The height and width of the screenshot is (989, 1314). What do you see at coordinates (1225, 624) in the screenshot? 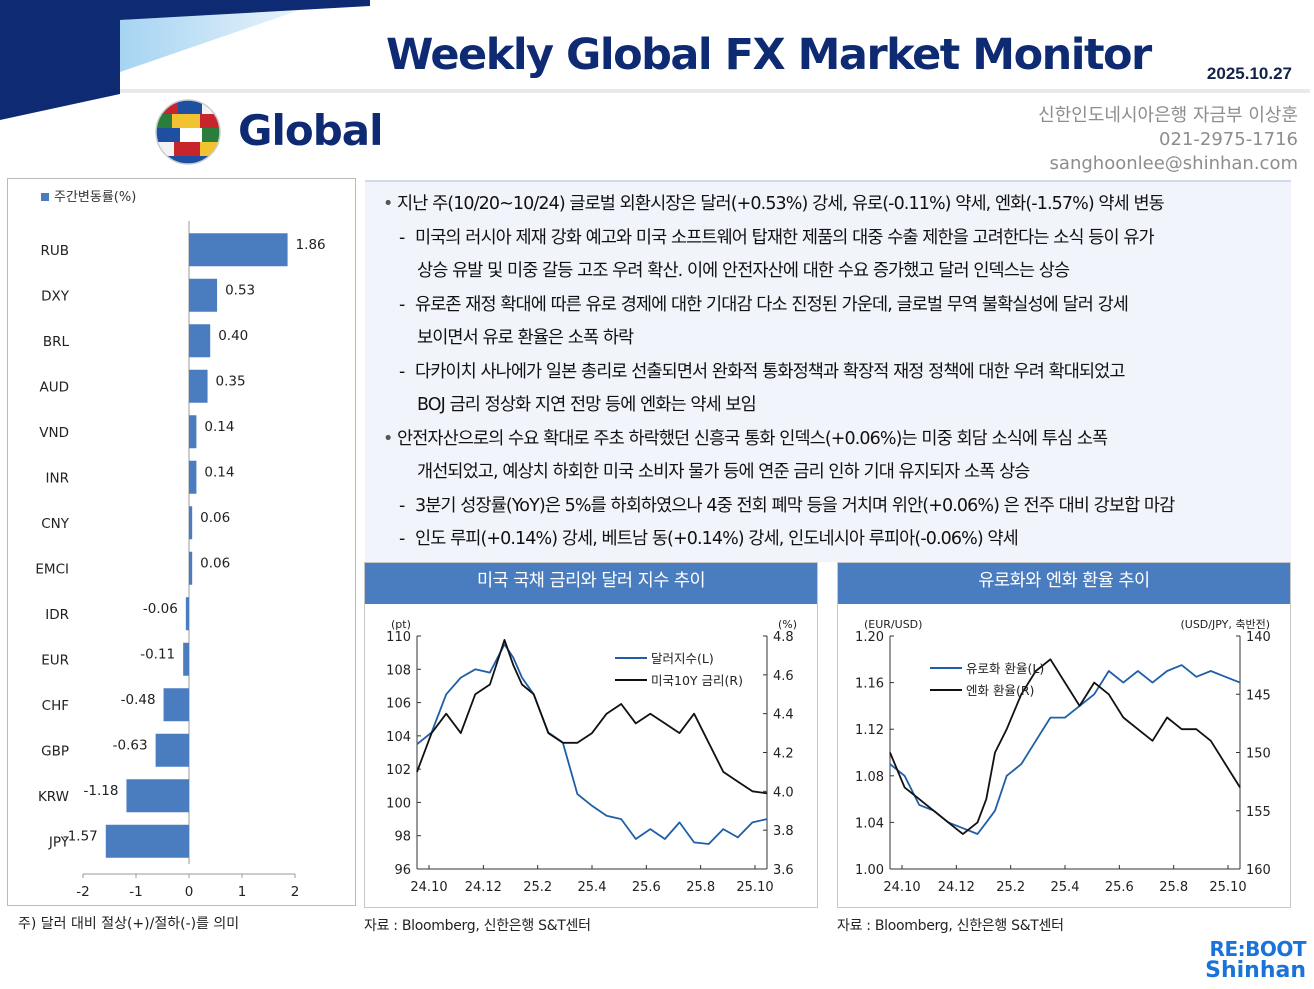
I see `right-unit-label: (USD/JPY, 축반전)` at bounding box center [1225, 624].